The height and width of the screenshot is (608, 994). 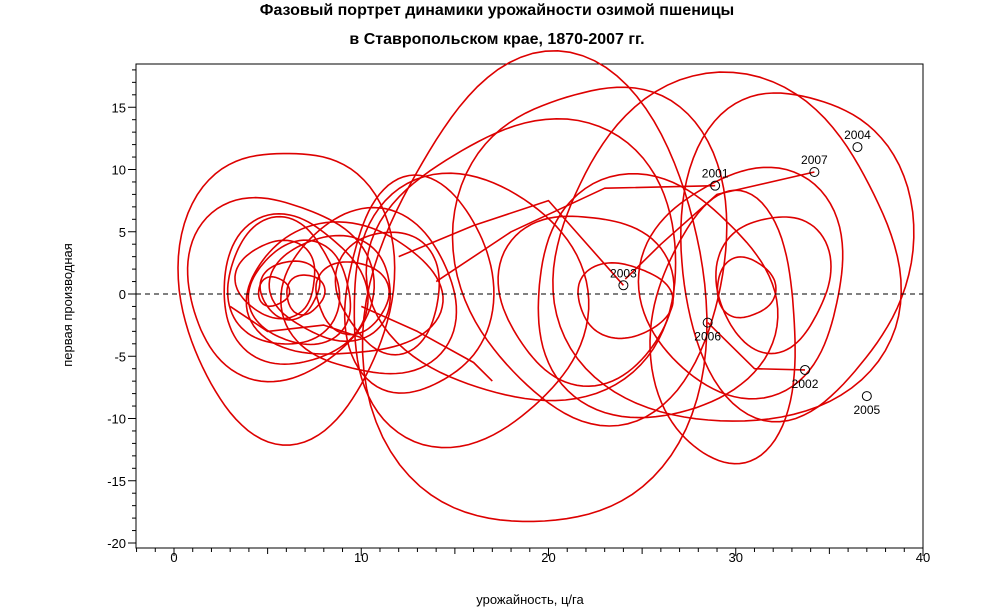 What do you see at coordinates (707, 337) in the screenshot?
I see `year-label: 2006` at bounding box center [707, 337].